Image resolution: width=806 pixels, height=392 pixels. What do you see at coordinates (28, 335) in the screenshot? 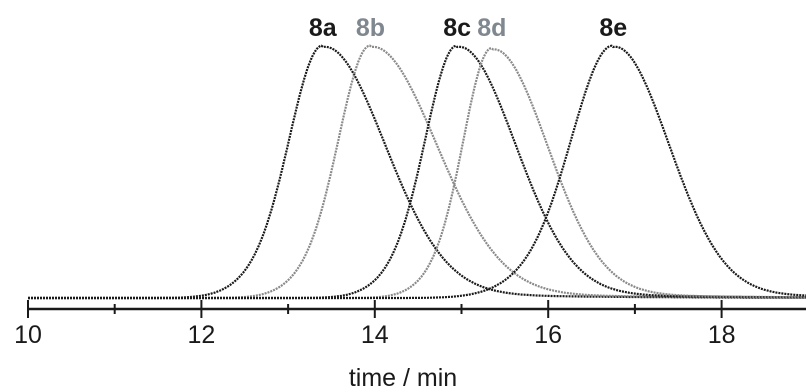
I see `x-tick-label: 10` at bounding box center [28, 335].